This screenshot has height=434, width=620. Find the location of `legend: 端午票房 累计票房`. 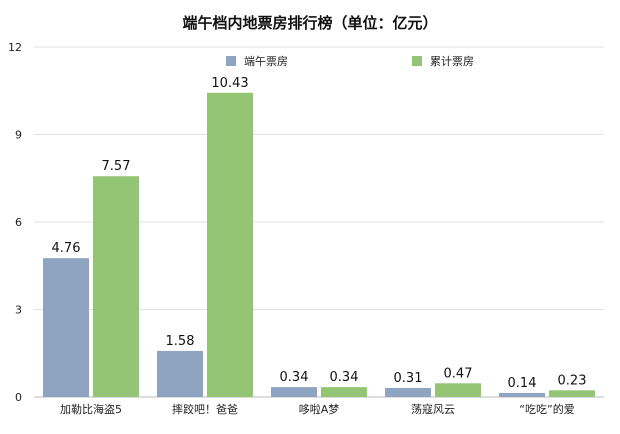

legend: 端午票房 累计票房 is located at coordinates (350, 61).